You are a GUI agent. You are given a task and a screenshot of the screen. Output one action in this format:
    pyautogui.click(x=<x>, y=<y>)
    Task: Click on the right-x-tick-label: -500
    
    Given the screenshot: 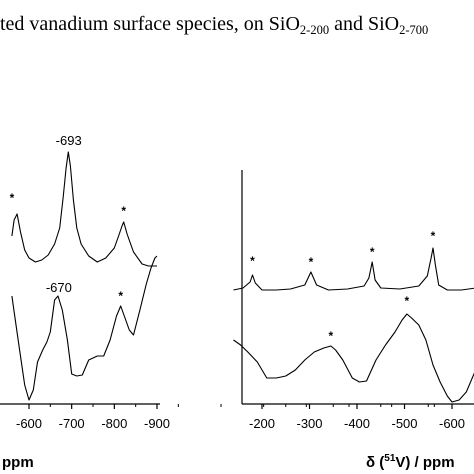 What is the action you would take?
    pyautogui.click(x=404, y=423)
    